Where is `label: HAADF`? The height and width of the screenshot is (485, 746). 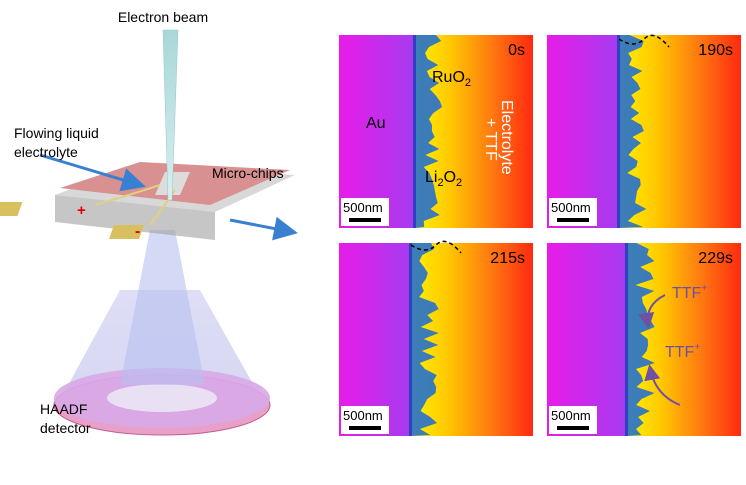
label: HAADF is located at coordinates (63, 409).